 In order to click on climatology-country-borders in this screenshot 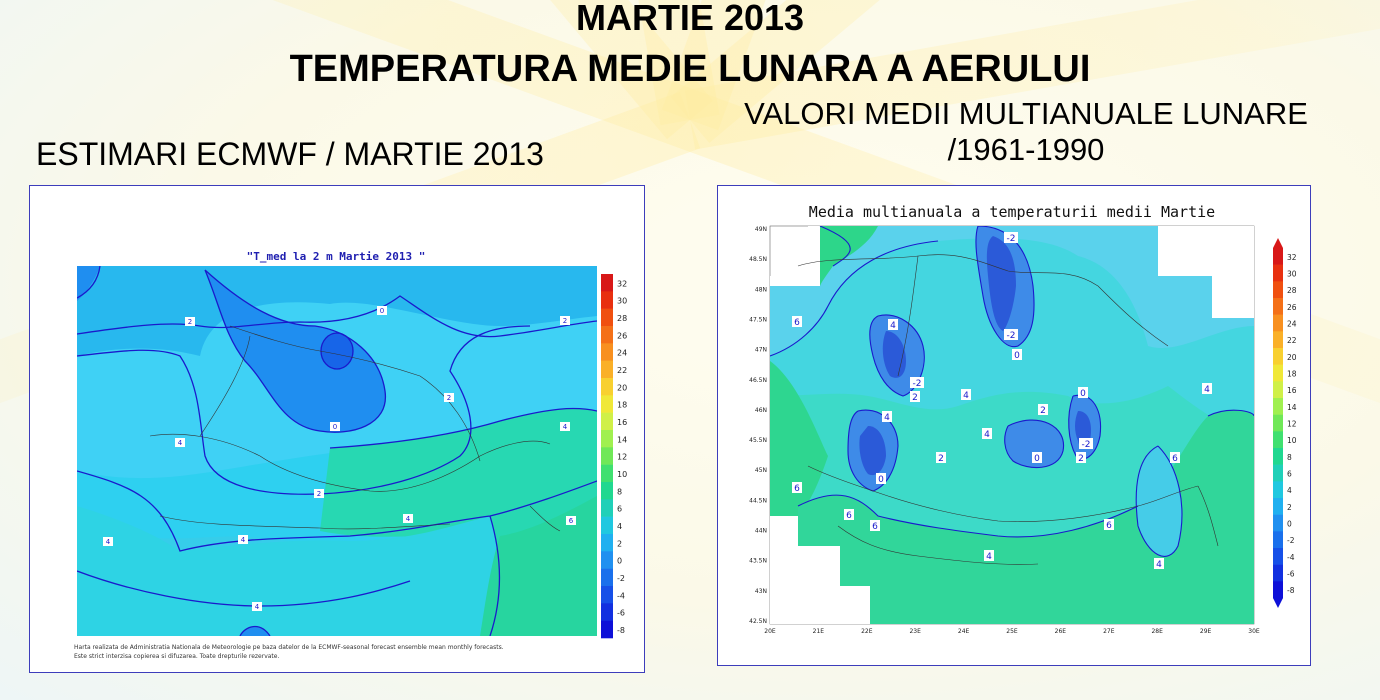, I will do `click(1008, 409)`.